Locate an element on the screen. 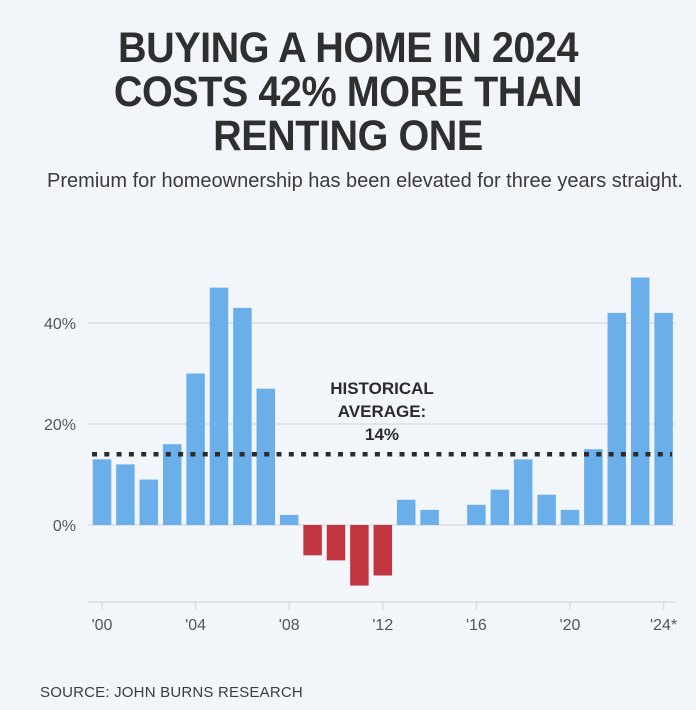 The width and height of the screenshot is (696, 710). bar-2021 is located at coordinates (593, 487).